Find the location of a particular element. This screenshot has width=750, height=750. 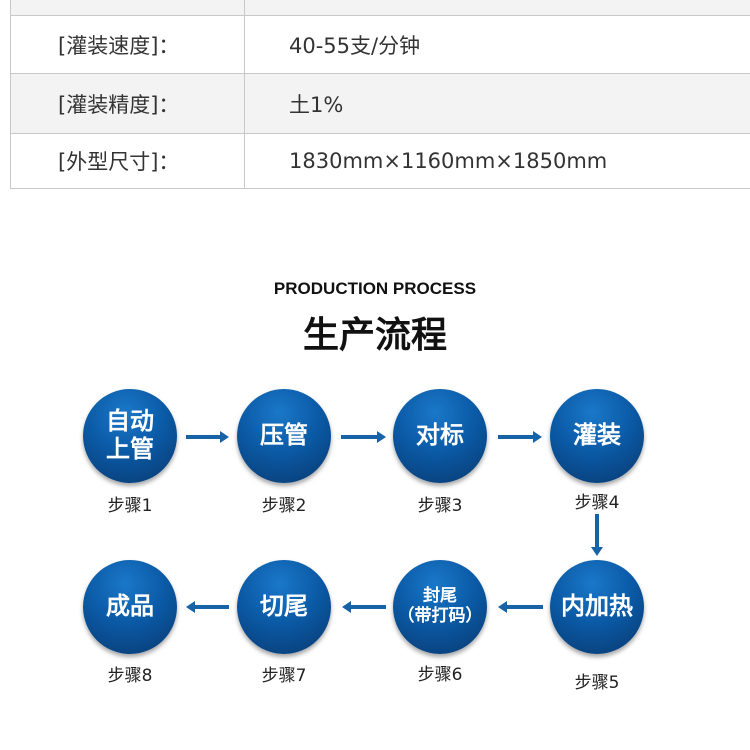

step-circle-8: 成品 is located at coordinates (130, 607).